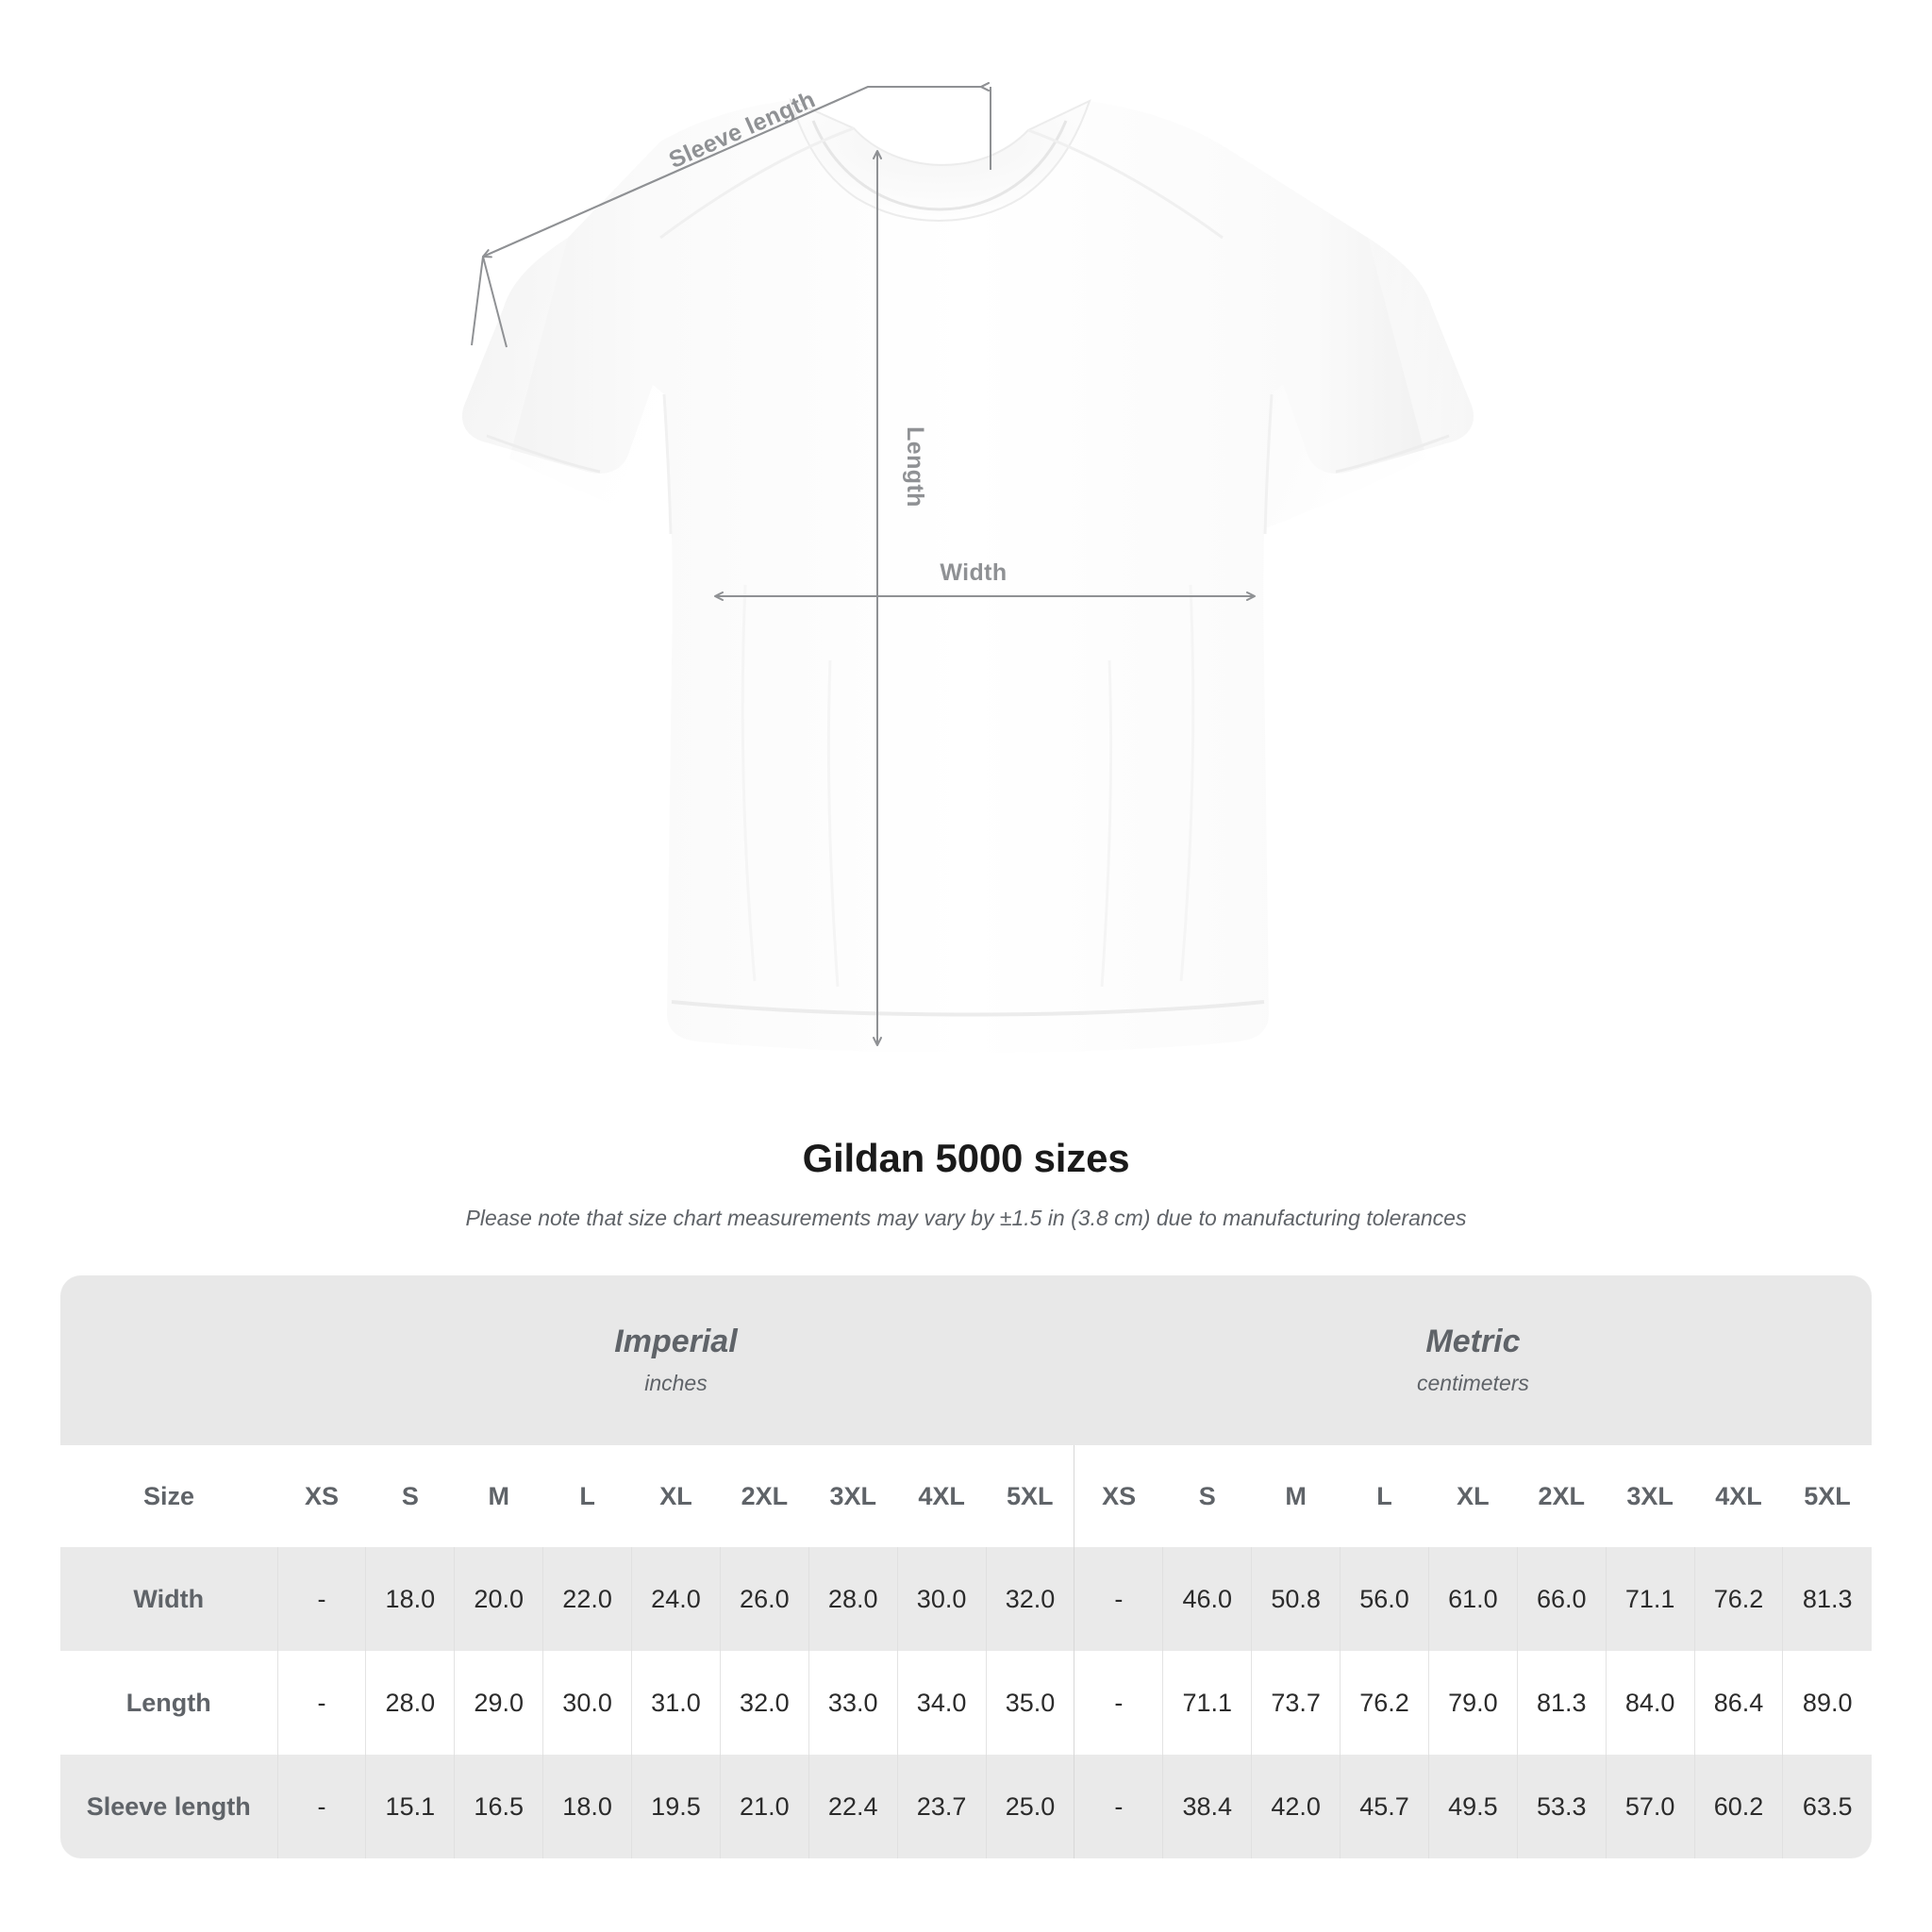 The width and height of the screenshot is (1932, 1932). Describe the element at coordinates (1562, 1807) in the screenshot. I see `cell-metric-2xl: 53.3` at that location.